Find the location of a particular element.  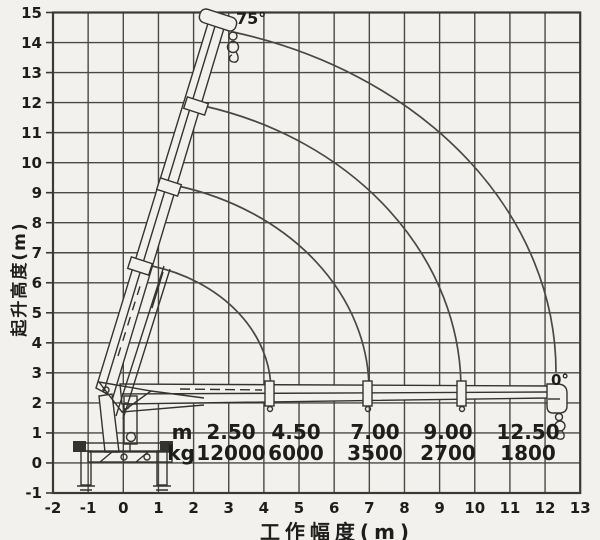

radius-value: 12.50 is located at coordinates (528, 432).